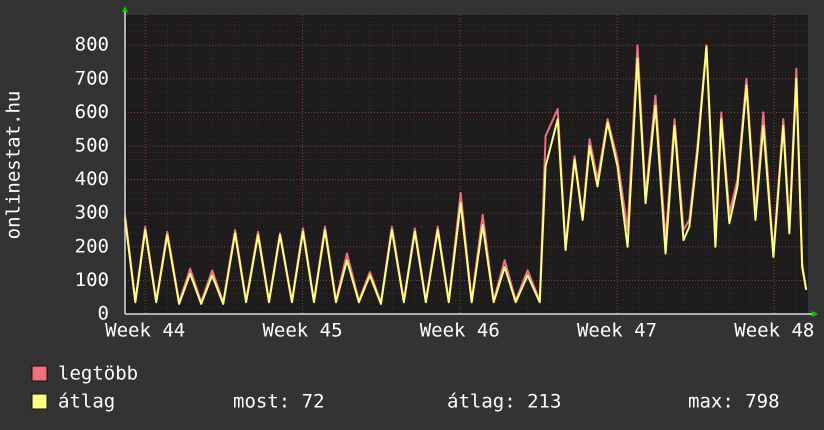 Image resolution: width=824 pixels, height=430 pixels. I want to click on x-tick-label: Week 48, so click(774, 331).